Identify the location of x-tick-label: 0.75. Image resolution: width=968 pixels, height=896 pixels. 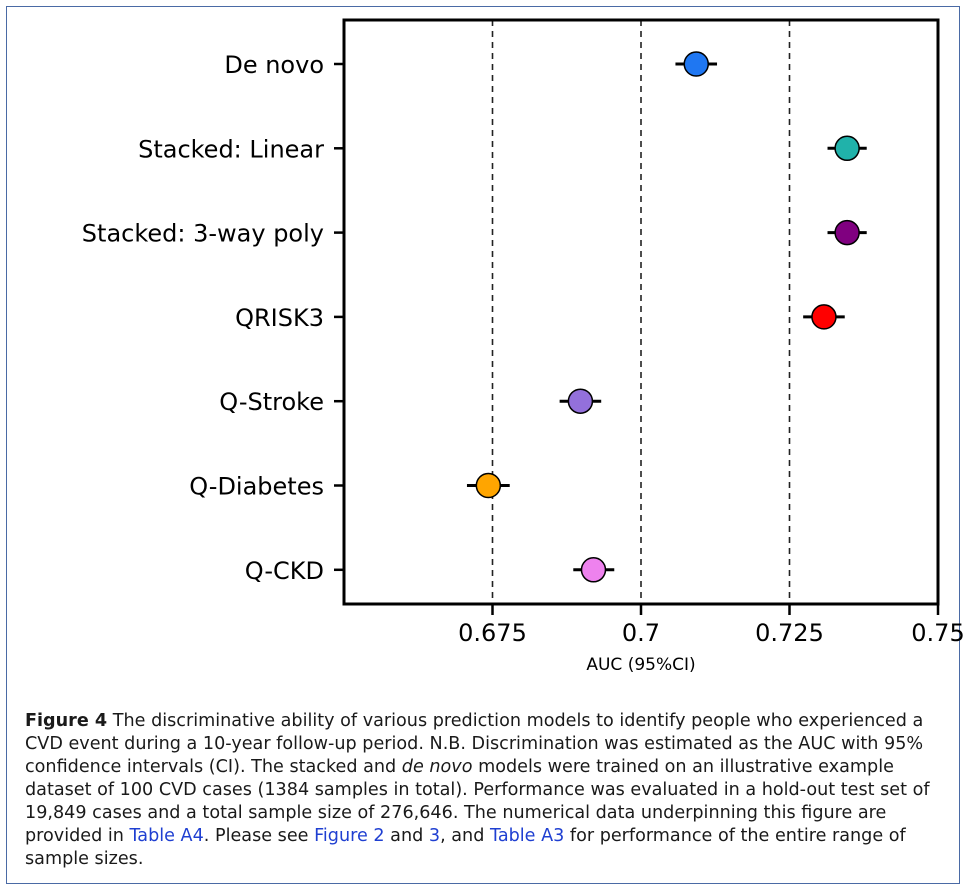
(937, 633).